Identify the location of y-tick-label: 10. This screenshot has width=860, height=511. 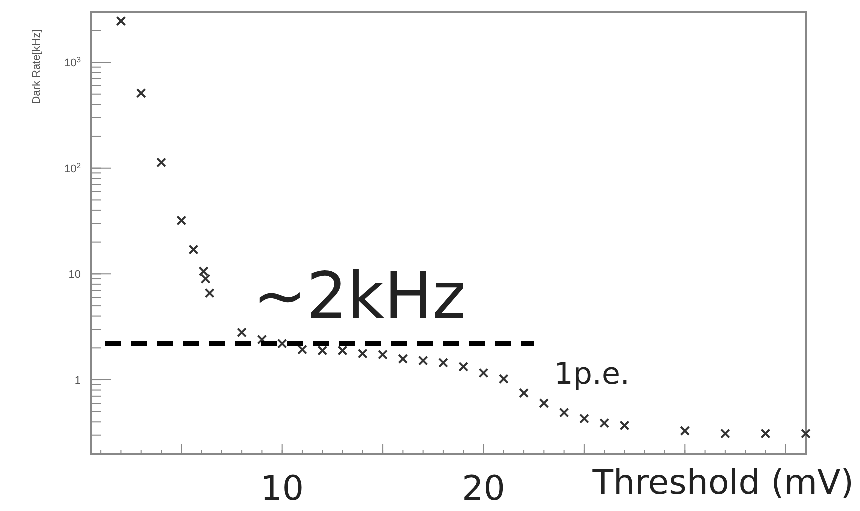
(74, 275).